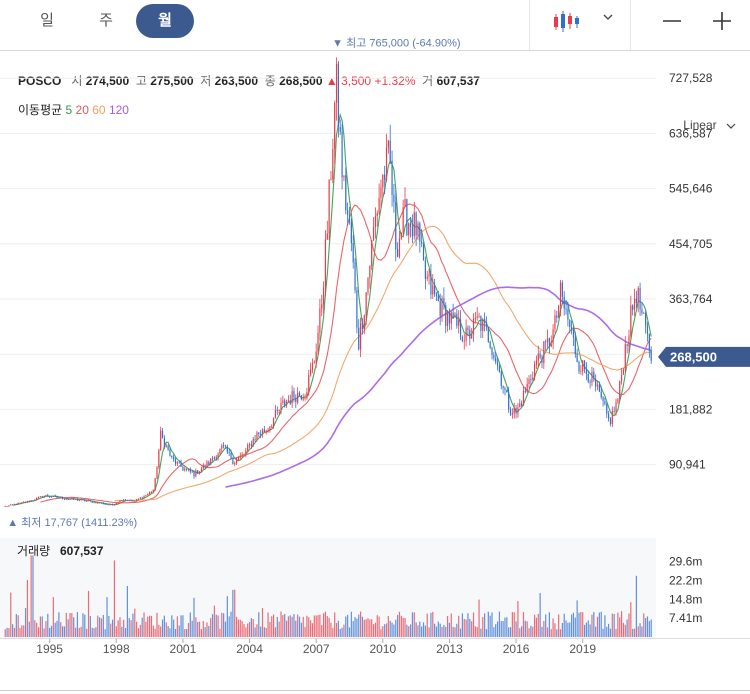 Image resolution: width=750 pixels, height=694 pixels. What do you see at coordinates (566, 21) in the screenshot?
I see `candlestick-icon` at bounding box center [566, 21].